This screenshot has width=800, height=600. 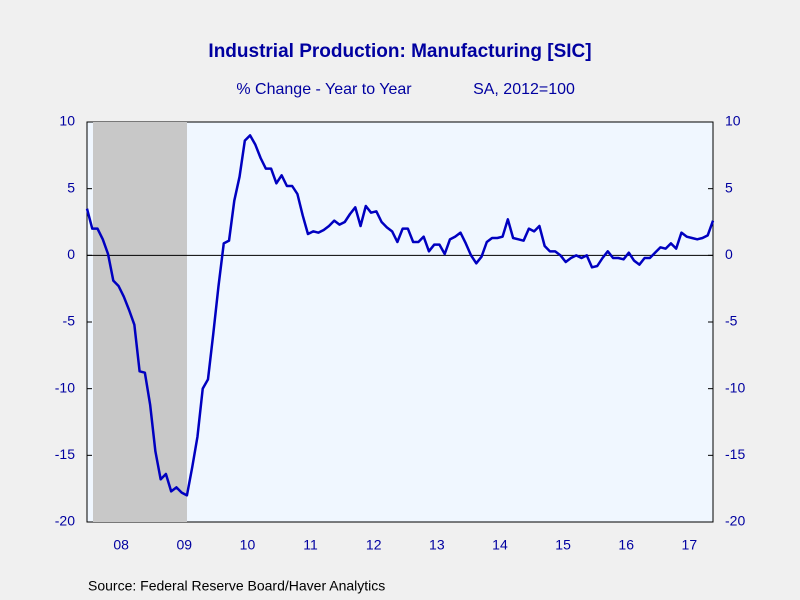 I want to click on y-tick-label: 5, so click(x=71, y=187).